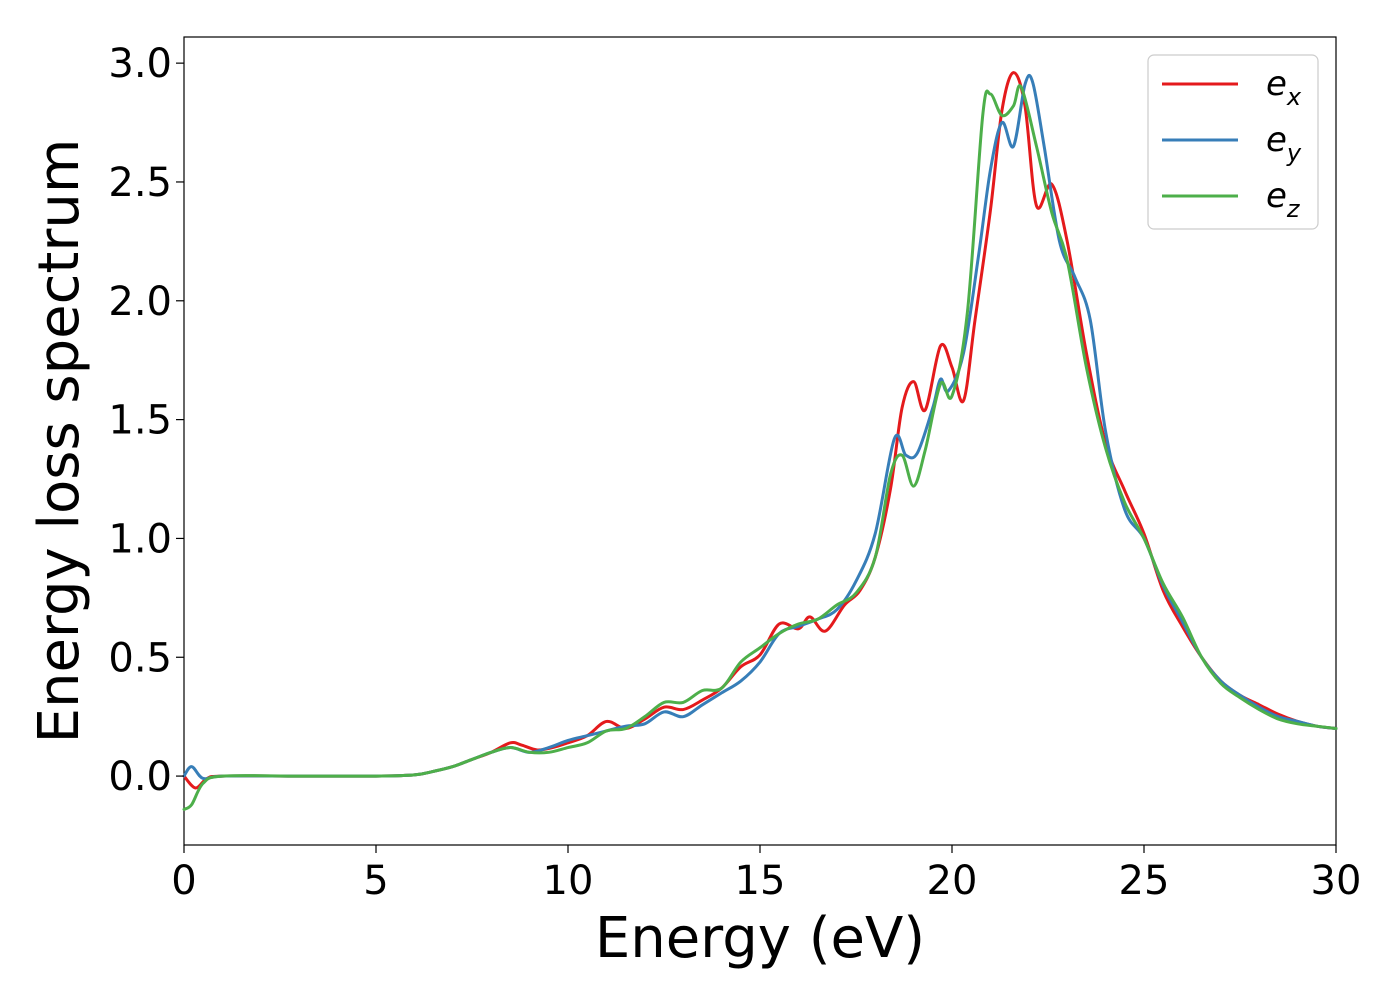 This screenshot has height=1000, width=1400. Describe the element at coordinates (760, 938) in the screenshot. I see `x-axis-title: Energy (eV)` at that location.